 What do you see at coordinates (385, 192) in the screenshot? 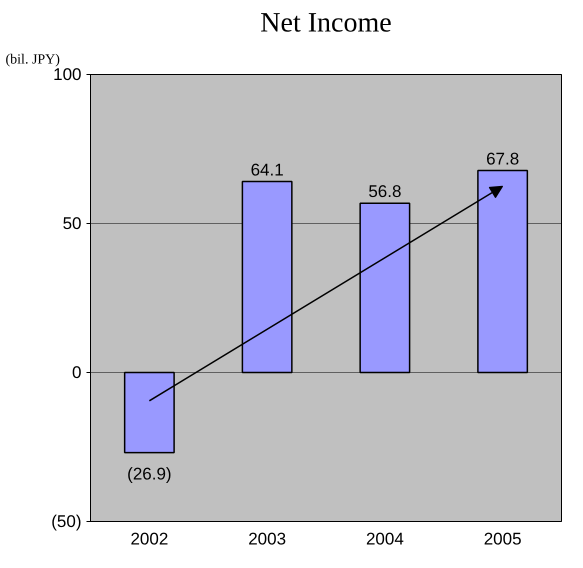
I see `data-label: 56.8` at bounding box center [385, 192].